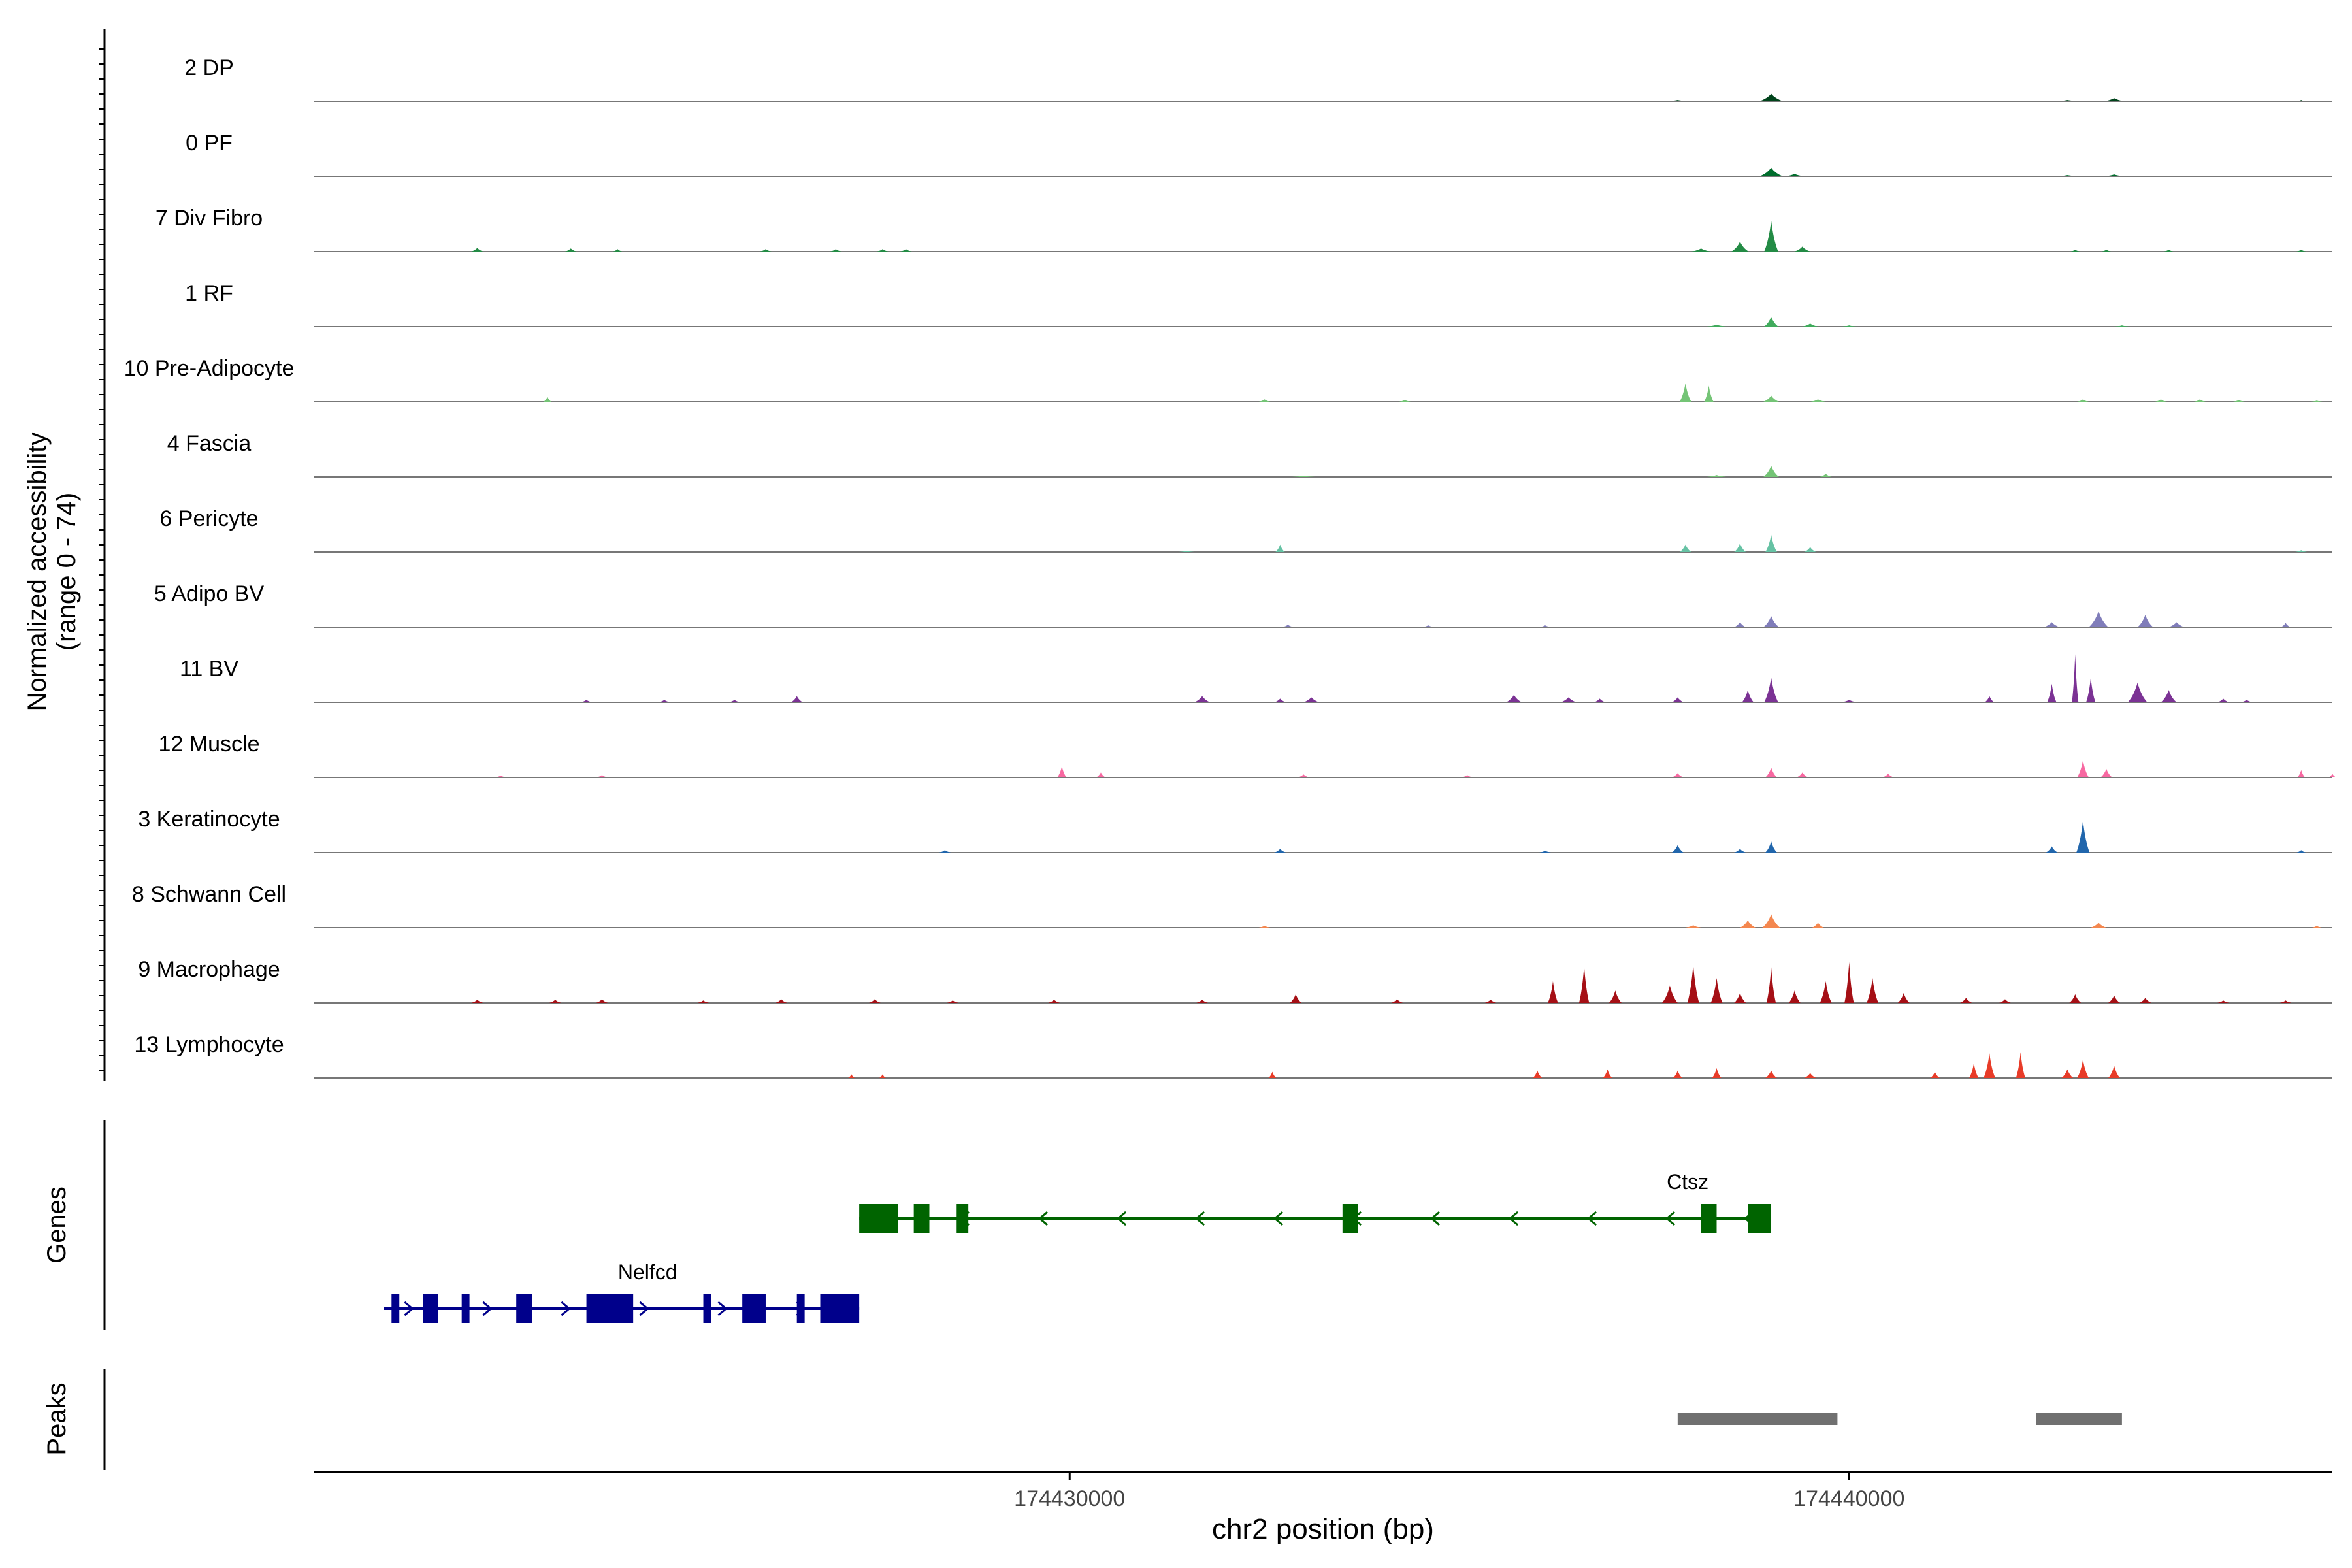 This screenshot has height=1568, width=2352. Describe the element at coordinates (1899, 1419) in the screenshot. I see `peak-regions` at that location.